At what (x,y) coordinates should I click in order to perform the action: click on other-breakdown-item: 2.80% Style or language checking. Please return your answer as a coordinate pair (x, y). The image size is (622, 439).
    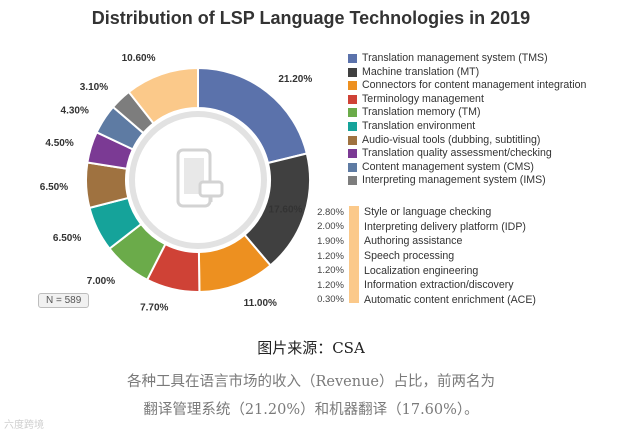
    Looking at the image, I should click on (462, 212).